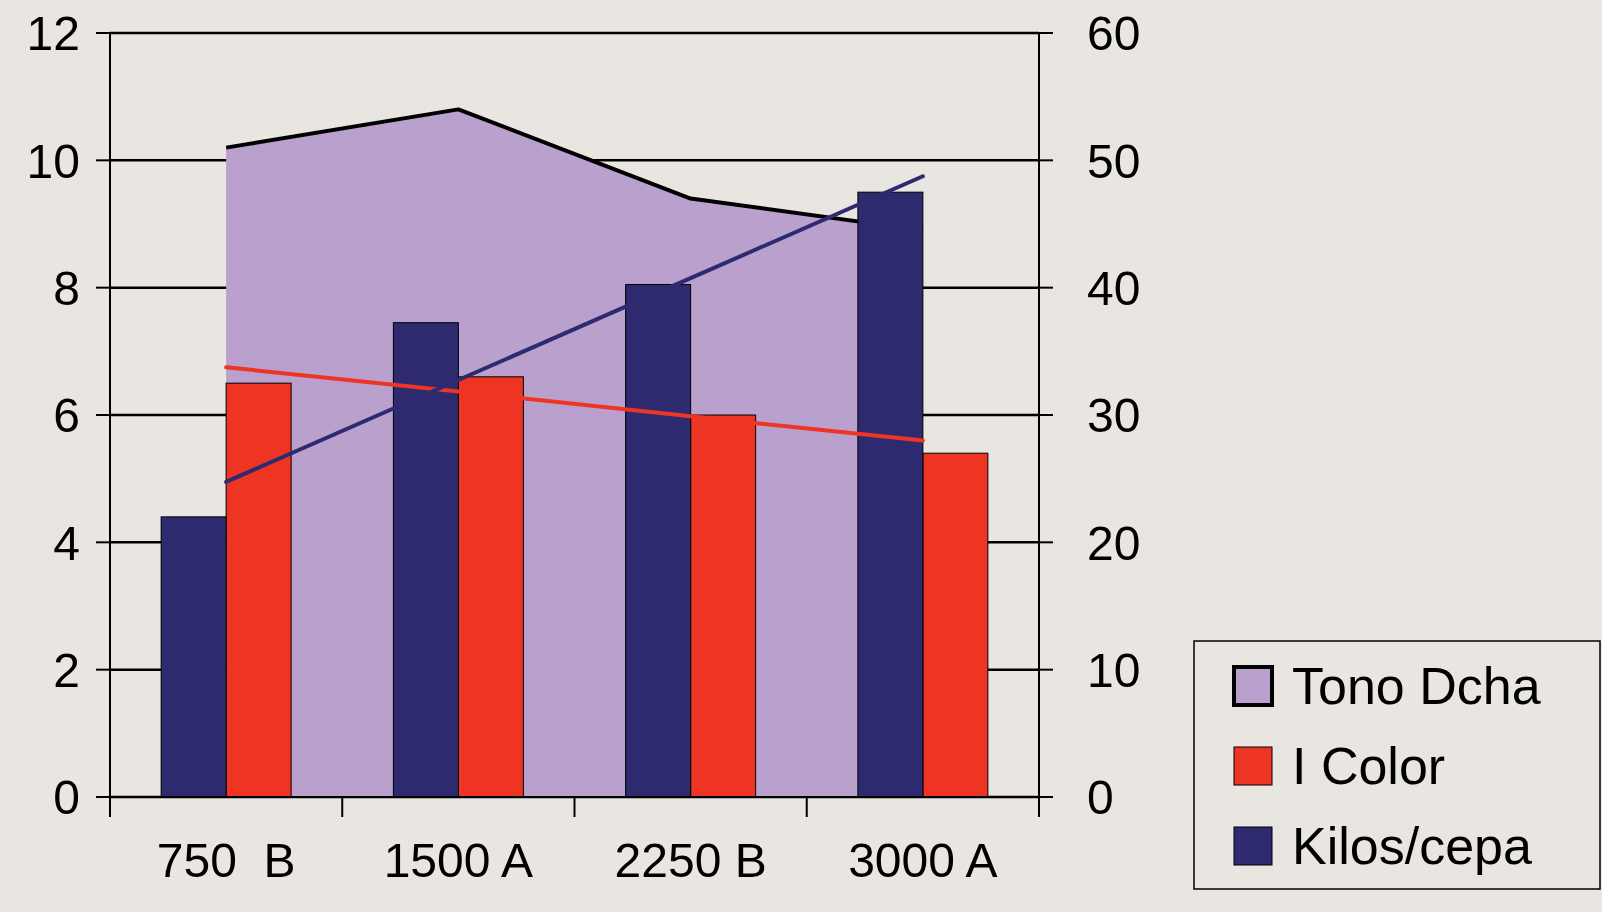 Image resolution: width=1602 pixels, height=912 pixels. I want to click on y-tick-label: 8, so click(66, 288).